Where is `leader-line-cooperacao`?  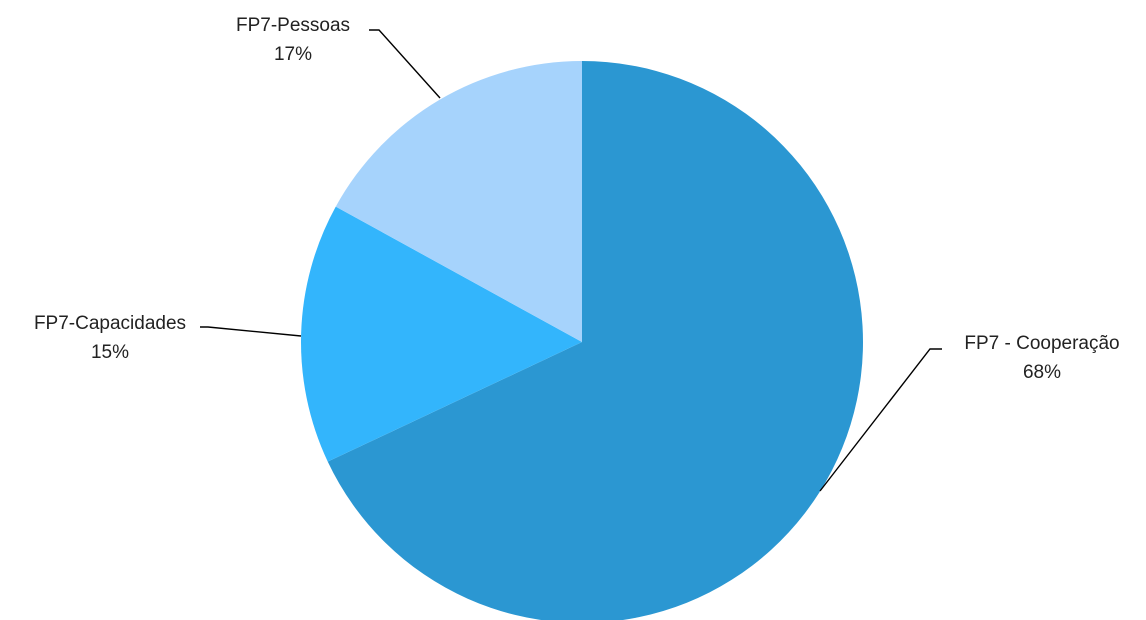 leader-line-cooperacao is located at coordinates (880, 420).